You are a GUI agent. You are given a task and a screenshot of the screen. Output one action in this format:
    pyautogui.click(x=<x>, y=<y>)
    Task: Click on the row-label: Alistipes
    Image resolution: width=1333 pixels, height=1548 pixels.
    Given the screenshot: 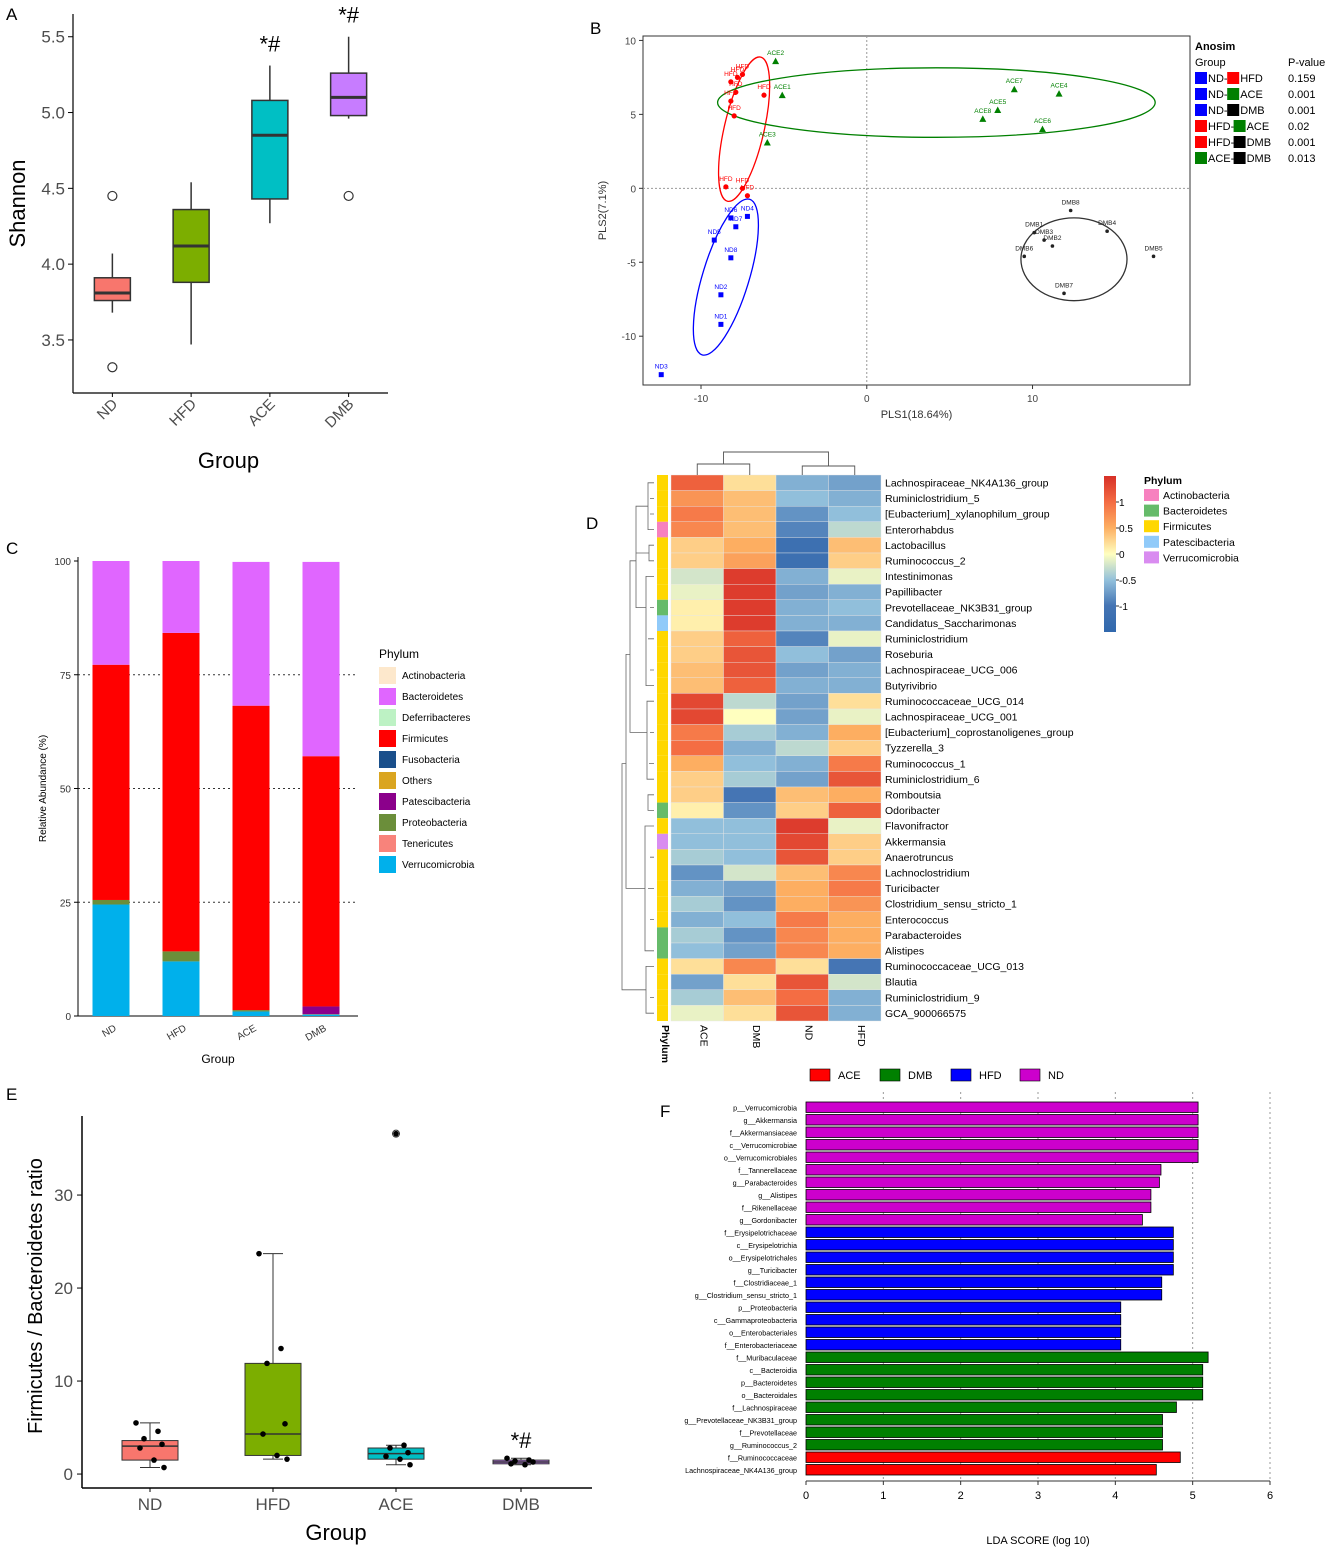 What is the action you would take?
    pyautogui.click(x=904, y=952)
    